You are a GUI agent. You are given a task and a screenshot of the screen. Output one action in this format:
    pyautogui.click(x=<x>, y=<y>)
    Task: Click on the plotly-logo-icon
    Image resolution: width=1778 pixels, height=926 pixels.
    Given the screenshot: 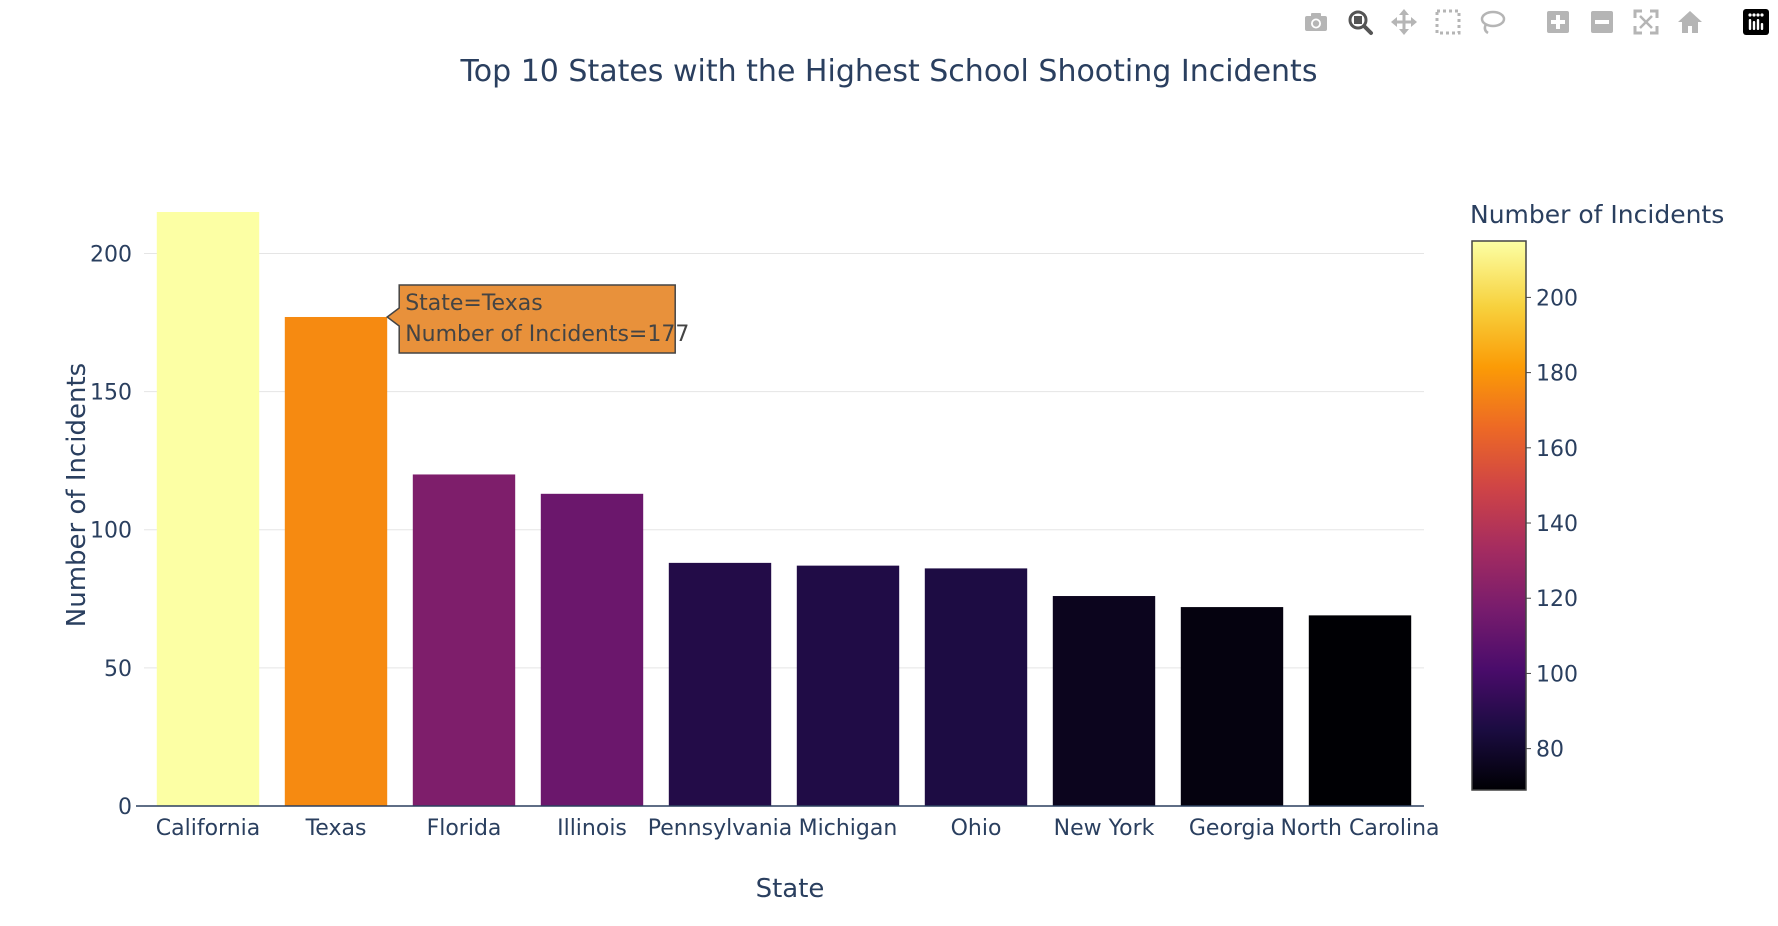 What is the action you would take?
    pyautogui.click(x=1756, y=22)
    